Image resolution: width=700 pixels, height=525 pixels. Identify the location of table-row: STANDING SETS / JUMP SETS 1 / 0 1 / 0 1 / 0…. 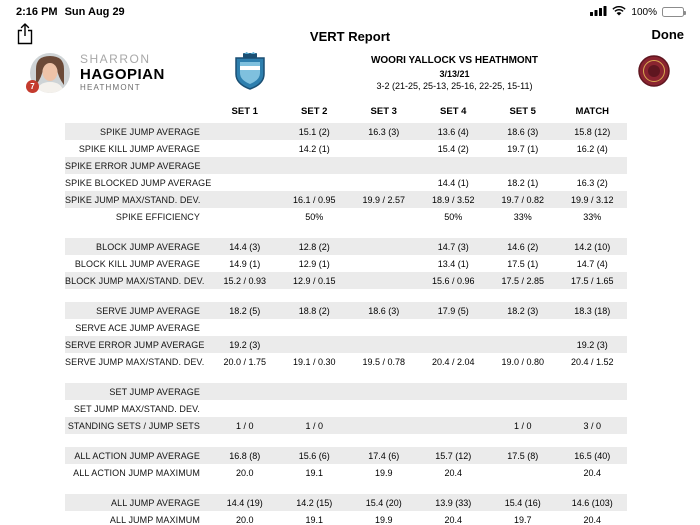
(346, 425).